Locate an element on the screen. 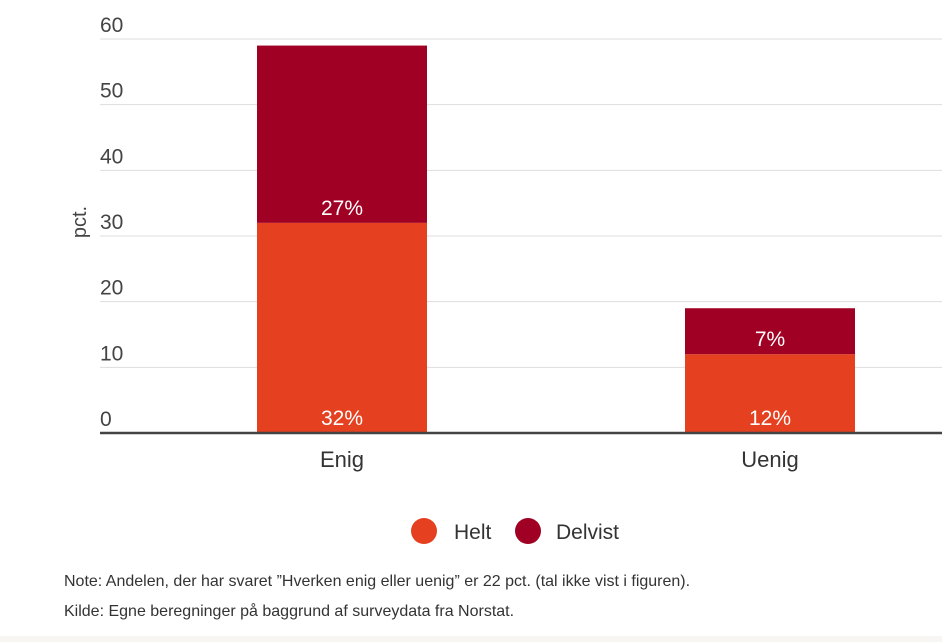 This screenshot has height=642, width=942. bar-value-label: 7% is located at coordinates (770, 339).